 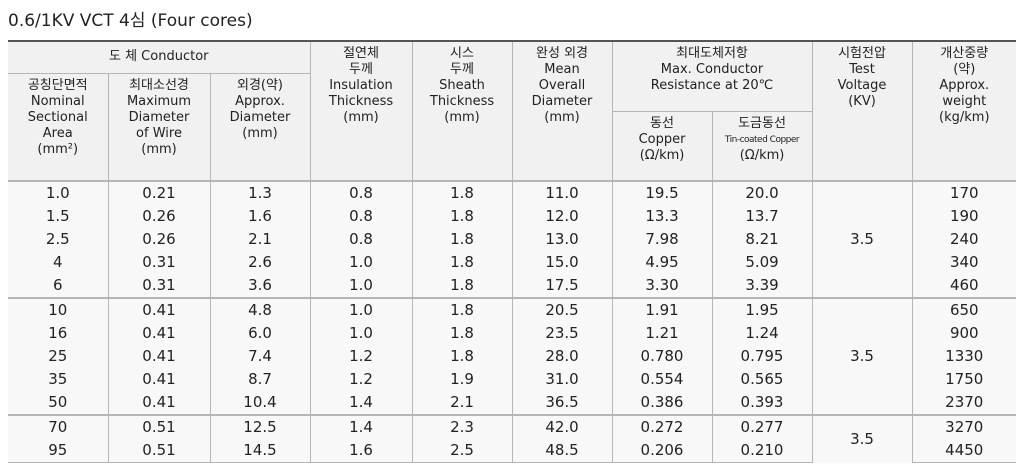 What do you see at coordinates (58, 451) in the screenshot?
I see `table-cell: 95` at bounding box center [58, 451].